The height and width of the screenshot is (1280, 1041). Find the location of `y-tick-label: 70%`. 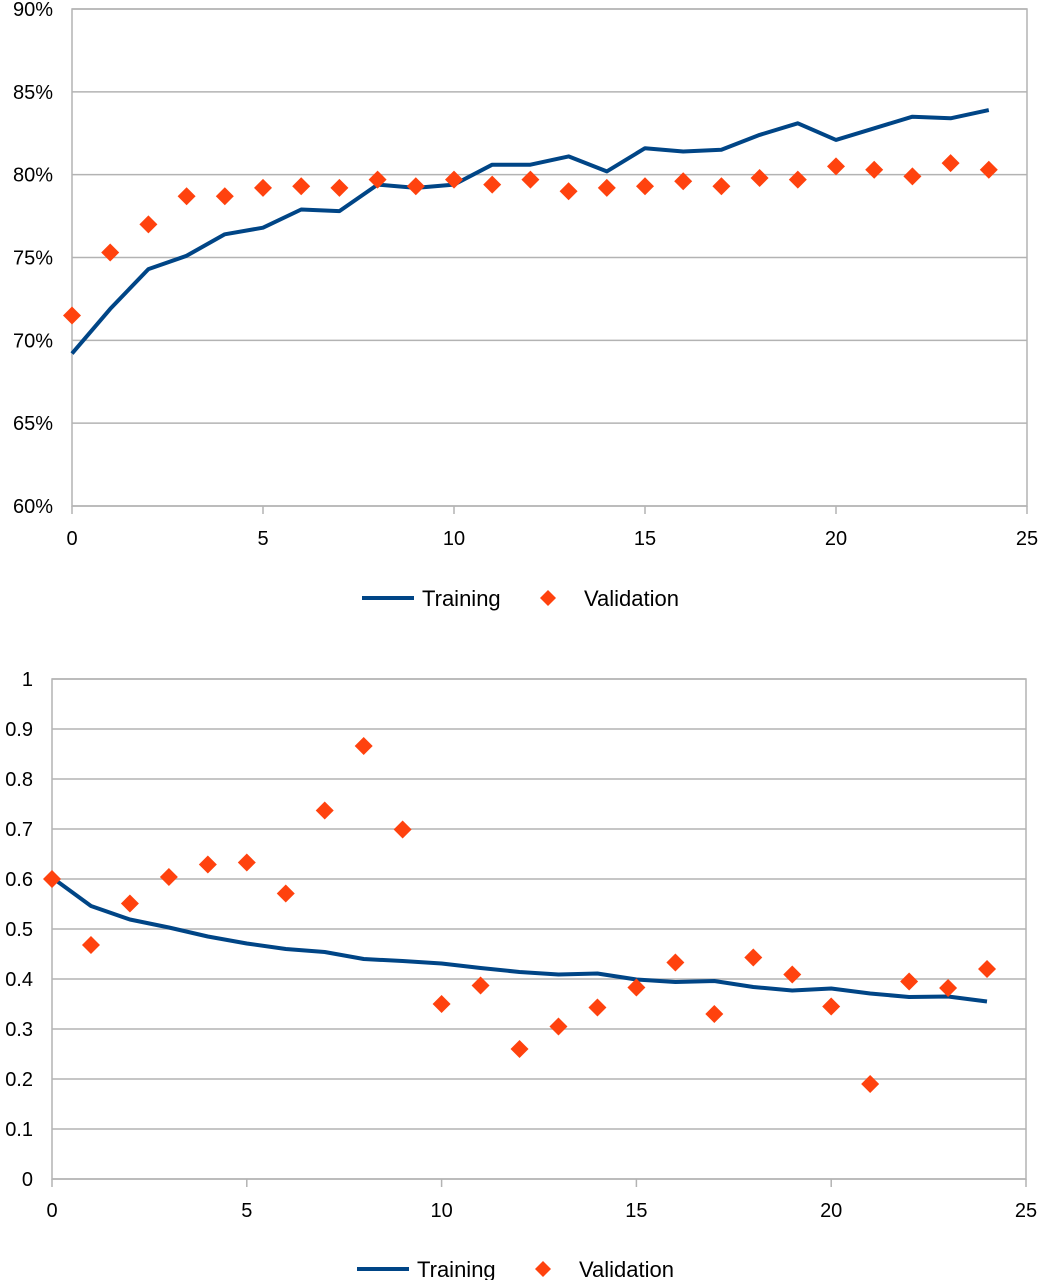

y-tick-label: 70% is located at coordinates (33, 341).